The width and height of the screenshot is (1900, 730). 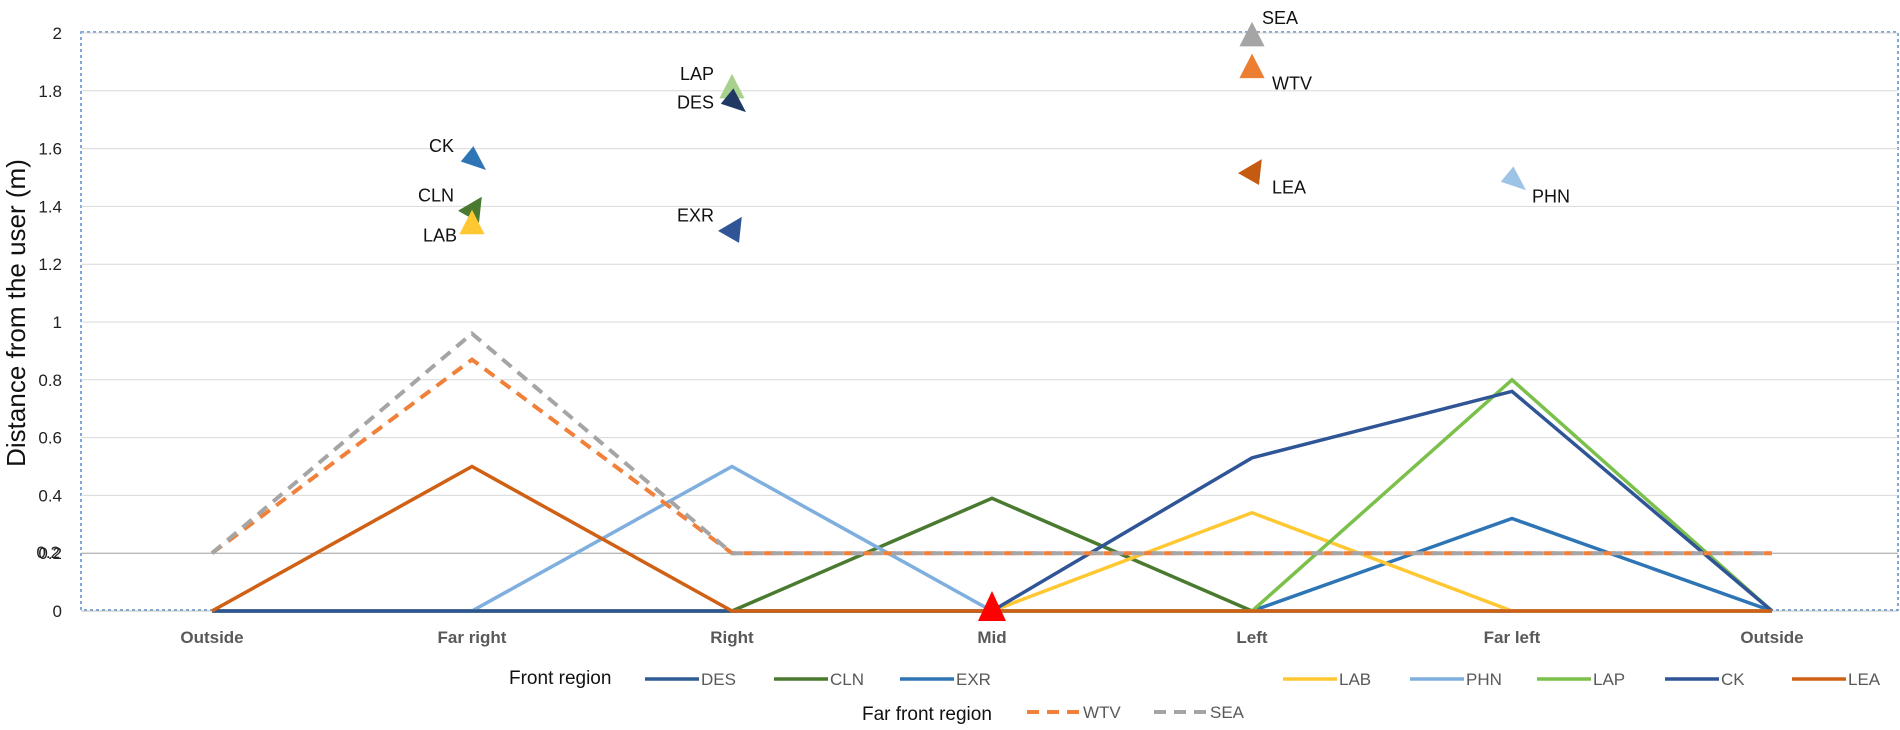 What do you see at coordinates (973, 679) in the screenshot?
I see `legend-label-exr: EXR` at bounding box center [973, 679].